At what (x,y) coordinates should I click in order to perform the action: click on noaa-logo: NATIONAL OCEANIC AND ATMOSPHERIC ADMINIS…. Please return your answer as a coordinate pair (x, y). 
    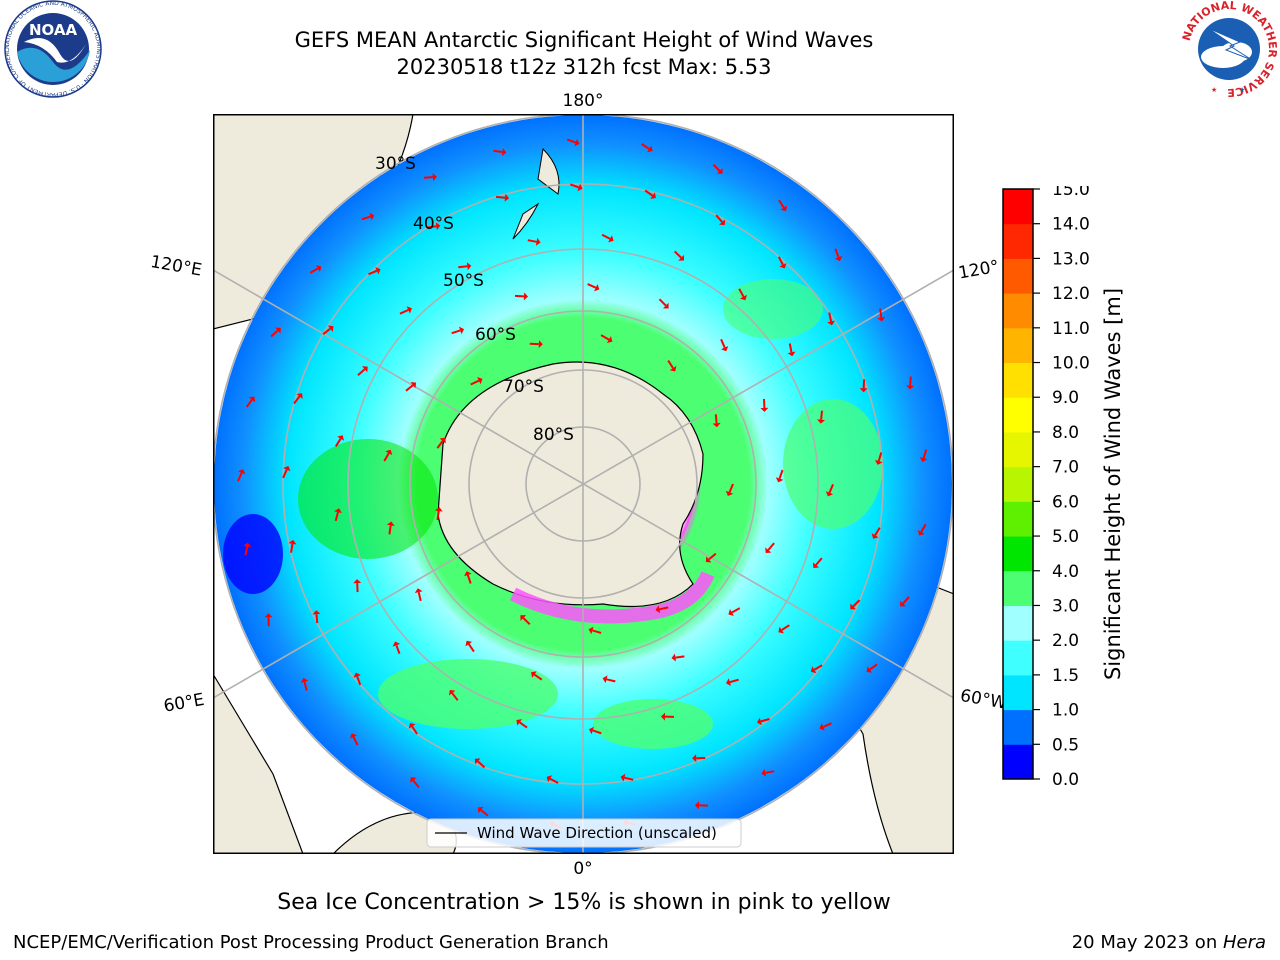
    Looking at the image, I should click on (52, 49).